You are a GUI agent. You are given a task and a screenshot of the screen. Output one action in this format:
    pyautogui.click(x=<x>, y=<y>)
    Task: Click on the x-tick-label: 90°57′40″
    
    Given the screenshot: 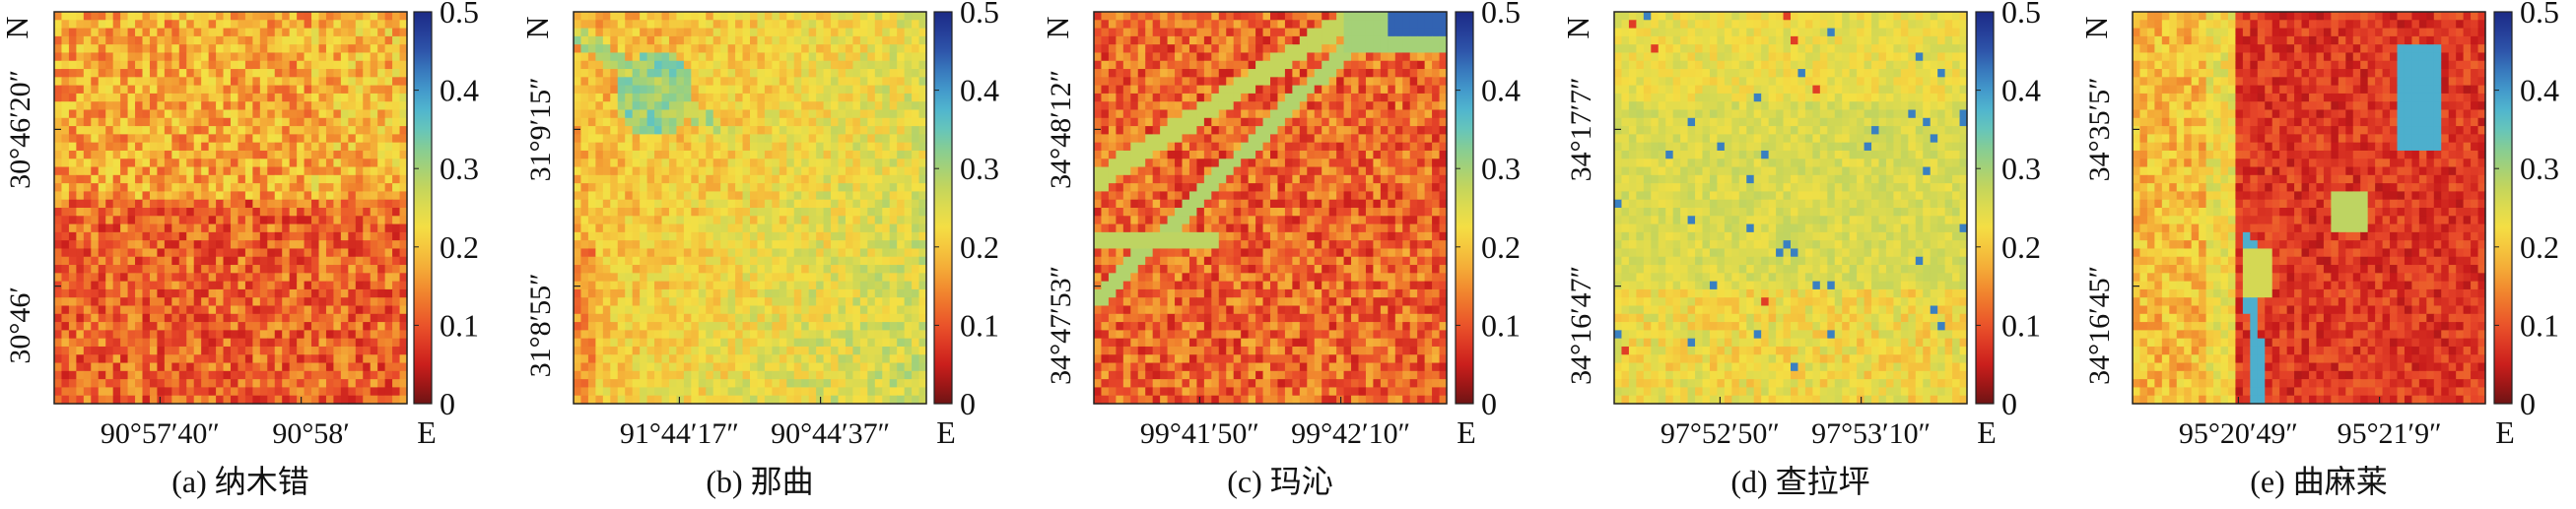 What is the action you would take?
    pyautogui.click(x=160, y=433)
    